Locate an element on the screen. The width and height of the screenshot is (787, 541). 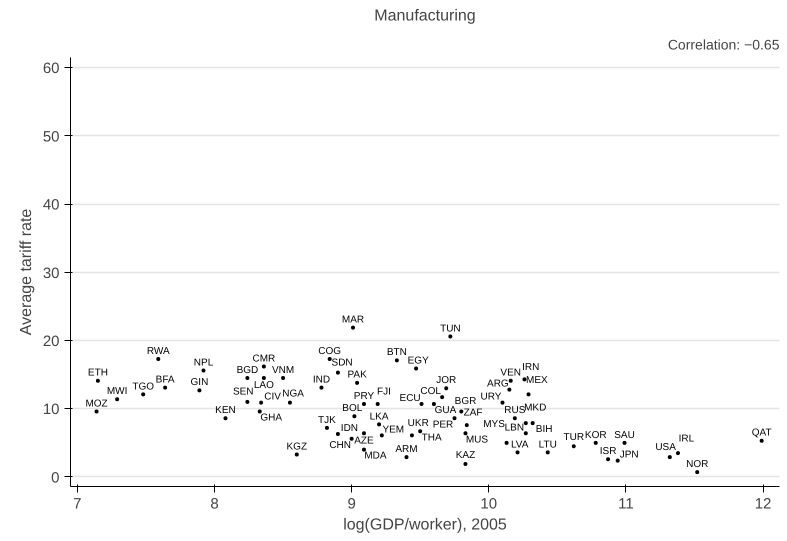
y-axis-title: Average tariff rate is located at coordinates (26, 272).